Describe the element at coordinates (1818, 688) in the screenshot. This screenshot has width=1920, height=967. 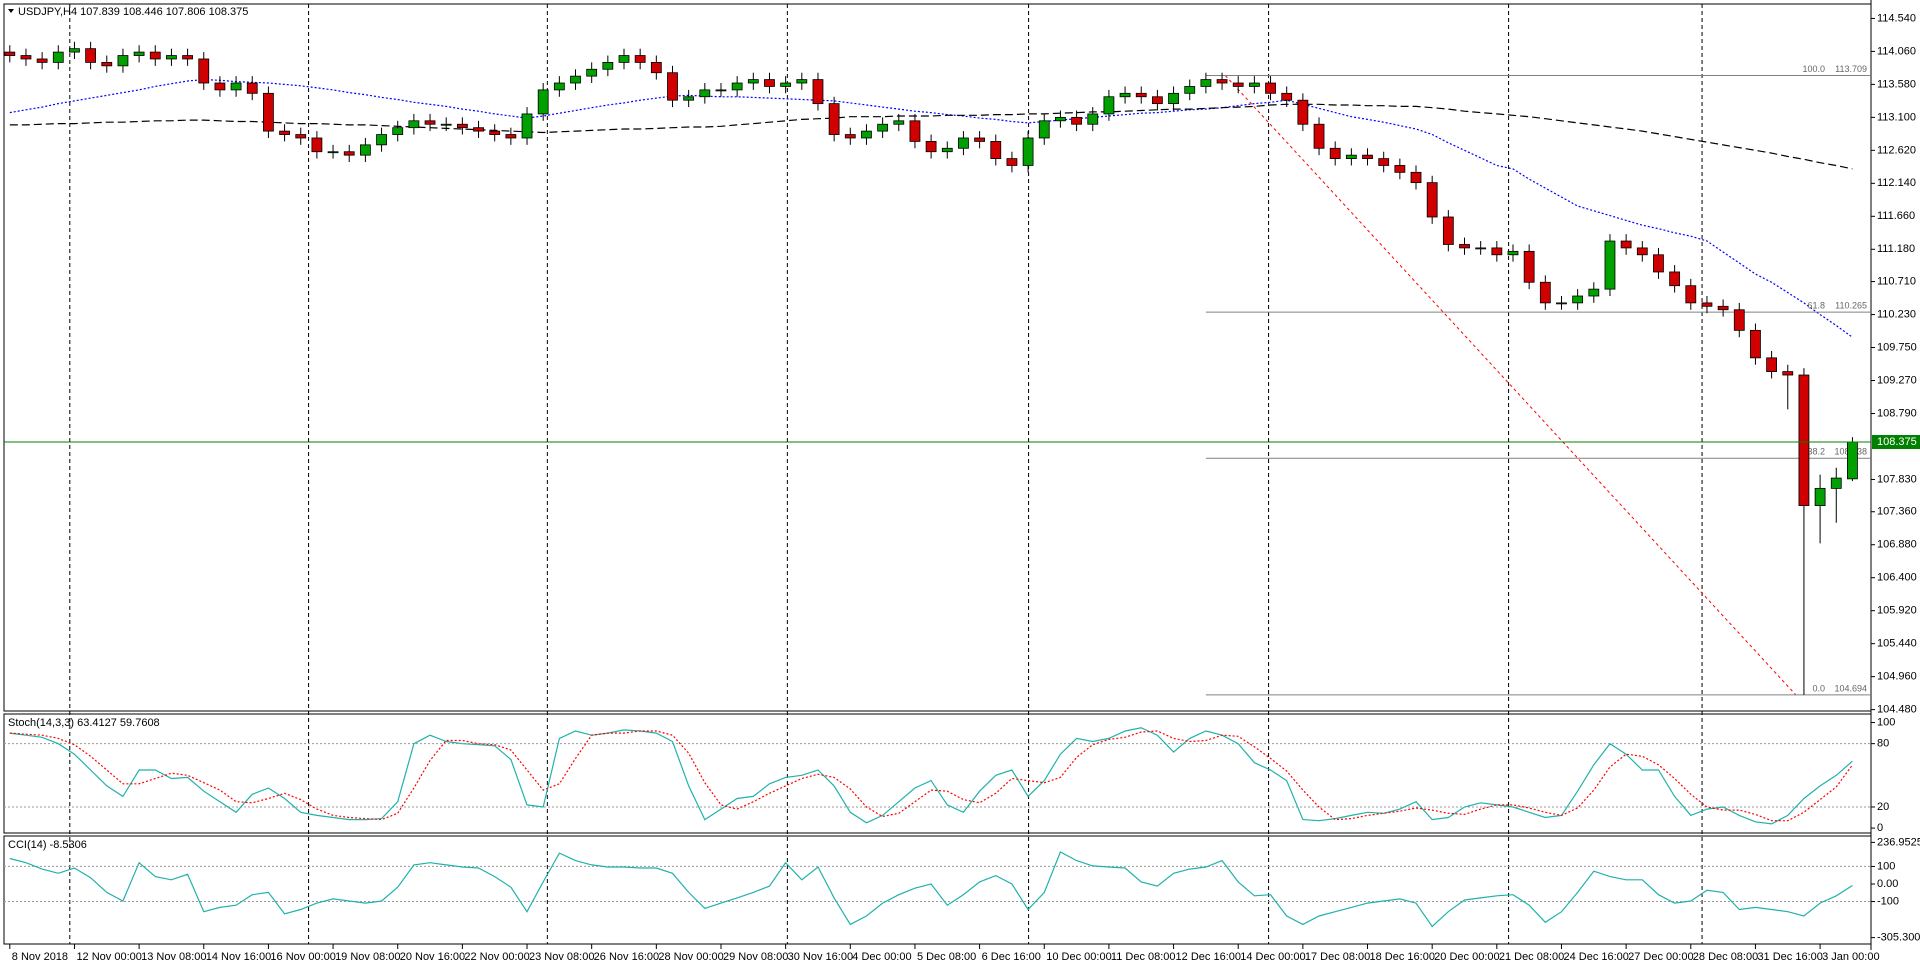
I see `fib-ratio: 0.0` at that location.